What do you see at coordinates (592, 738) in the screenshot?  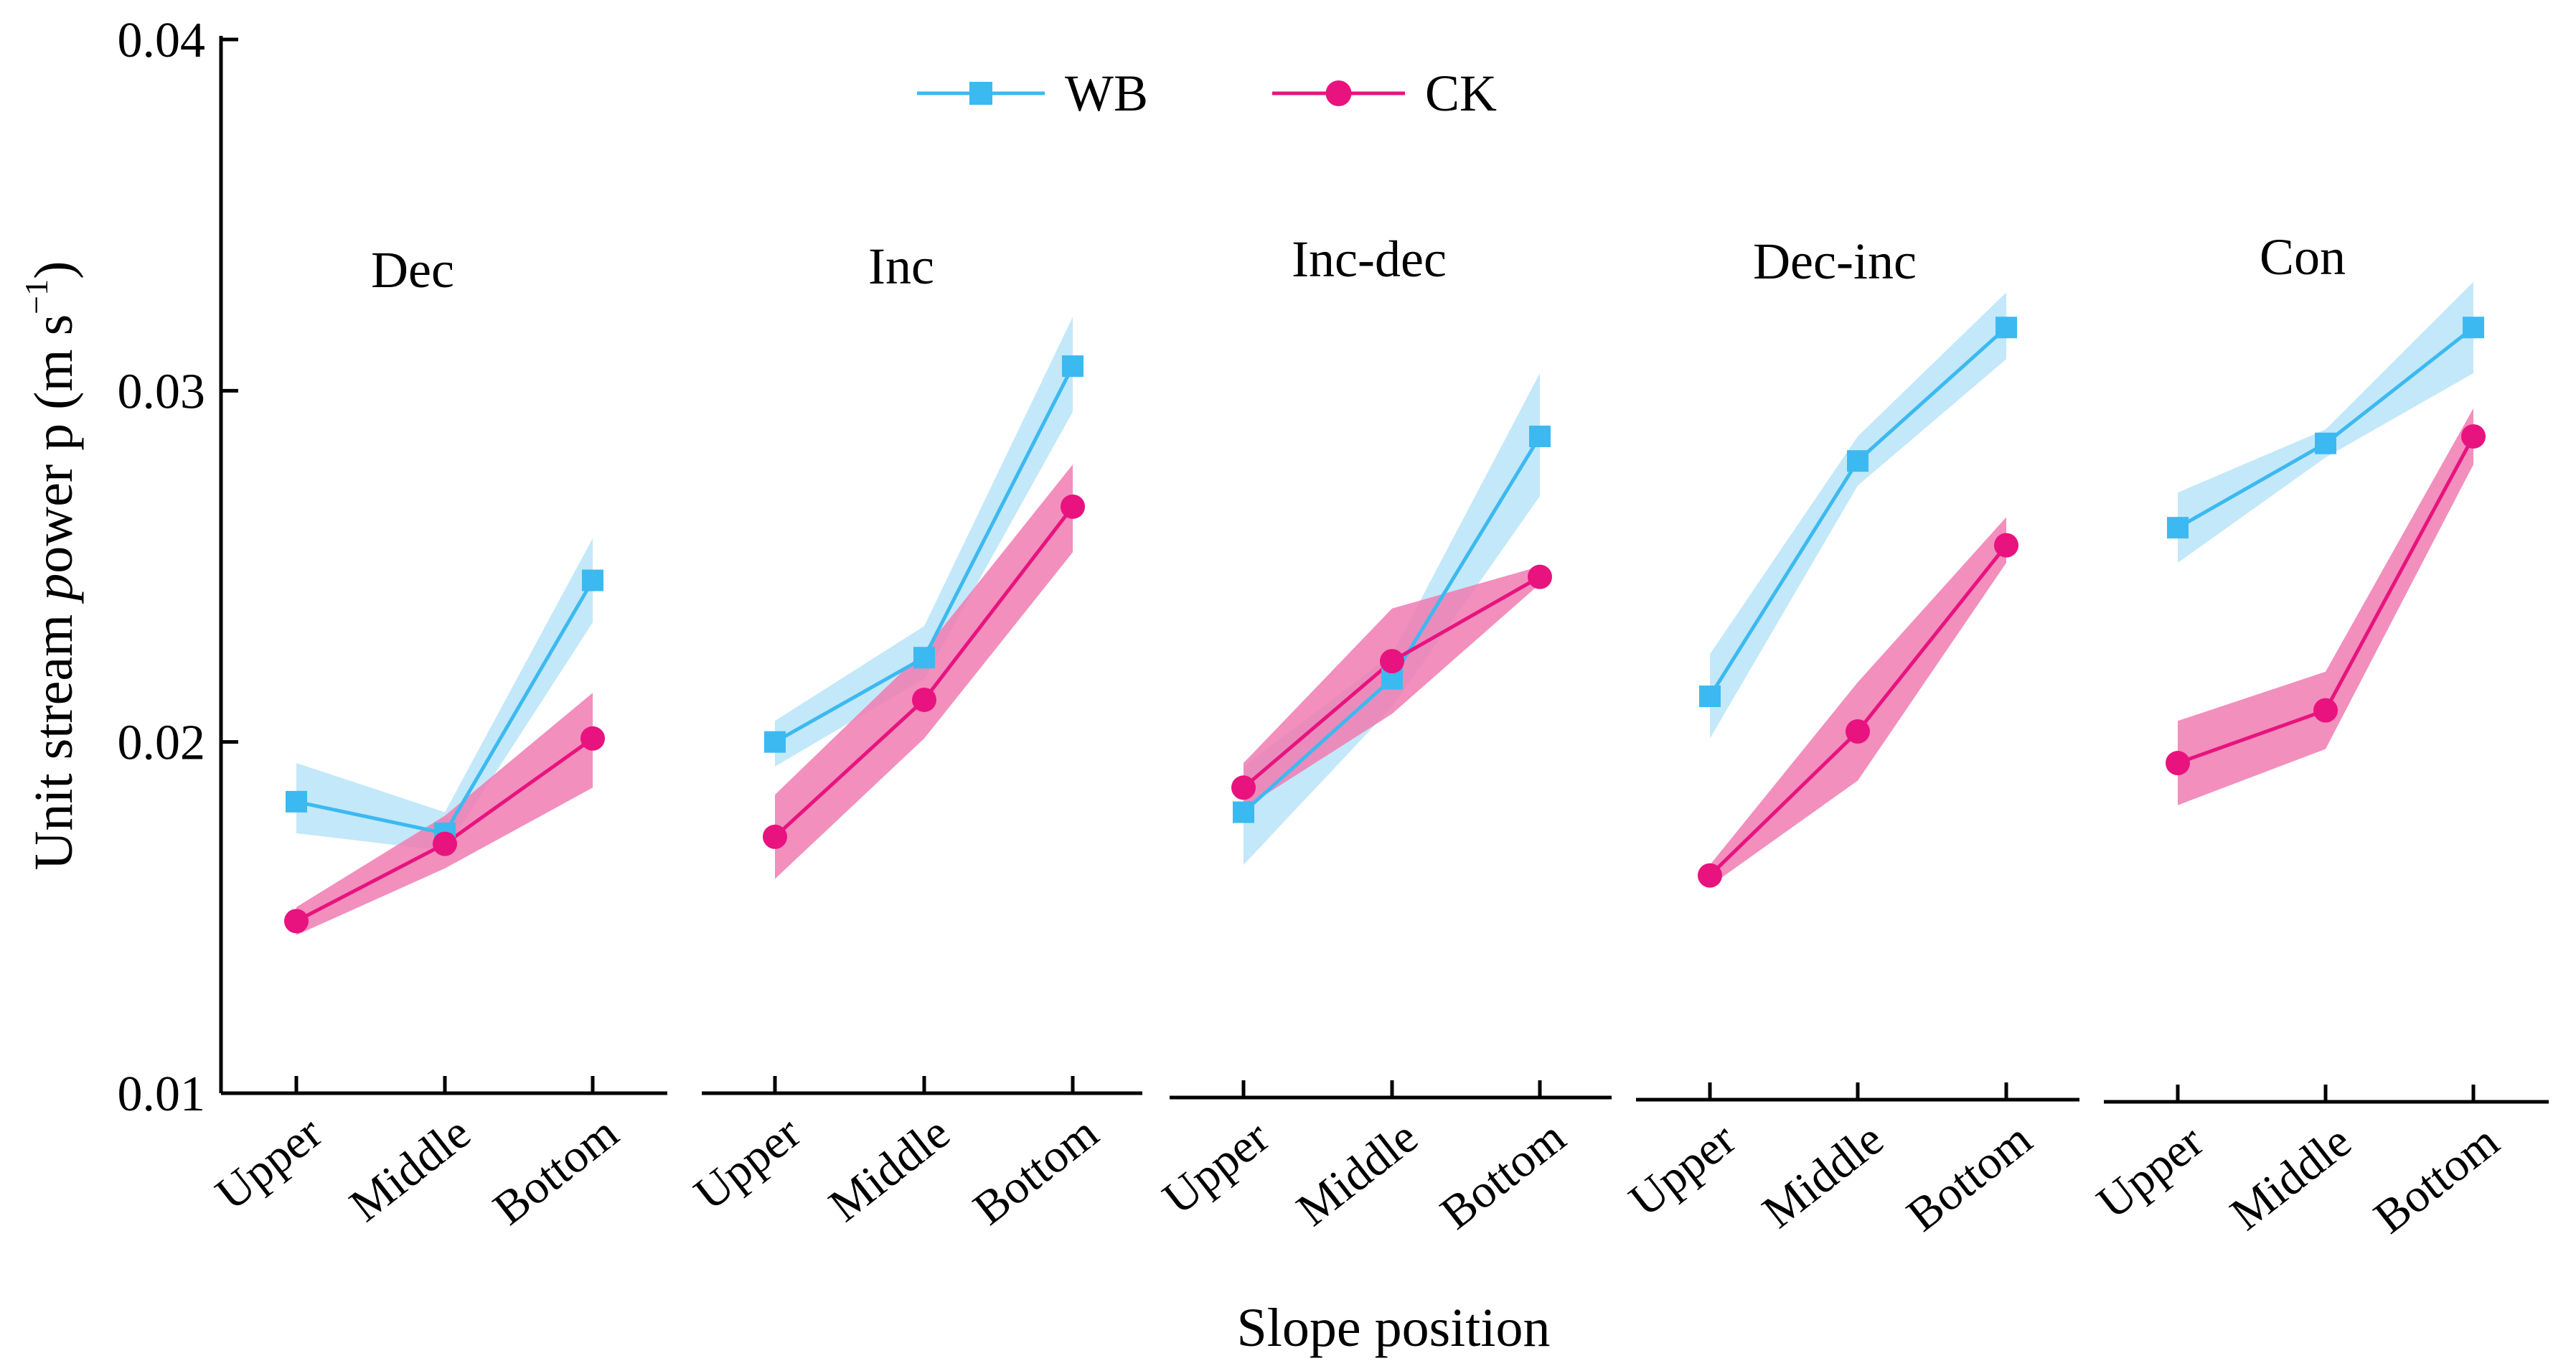 I see `point-ck-dec-bottom` at bounding box center [592, 738].